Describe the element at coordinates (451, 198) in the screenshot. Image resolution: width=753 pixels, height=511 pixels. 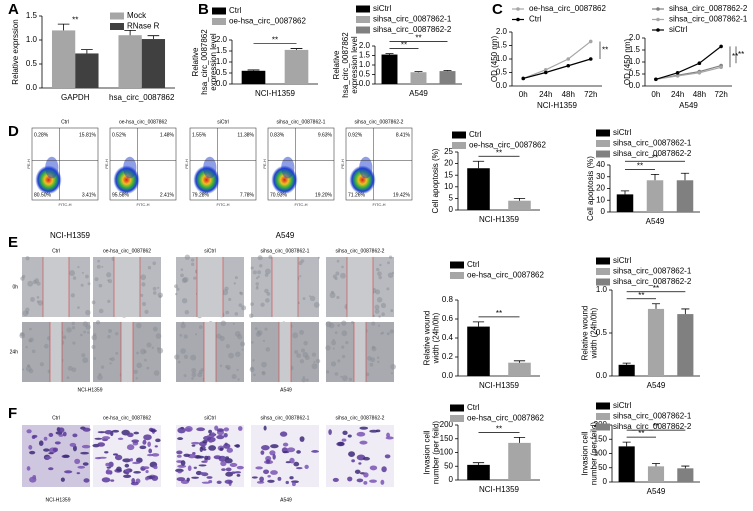
I see `y-tick-label: 5` at that location.